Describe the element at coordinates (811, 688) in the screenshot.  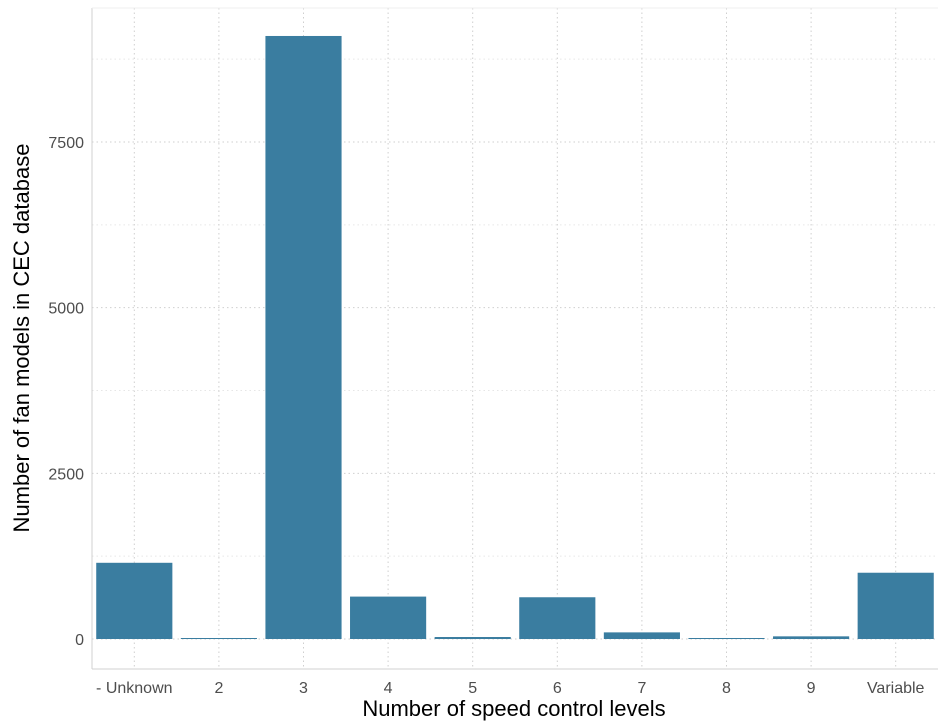
I see `x-tick-label: 9` at that location.